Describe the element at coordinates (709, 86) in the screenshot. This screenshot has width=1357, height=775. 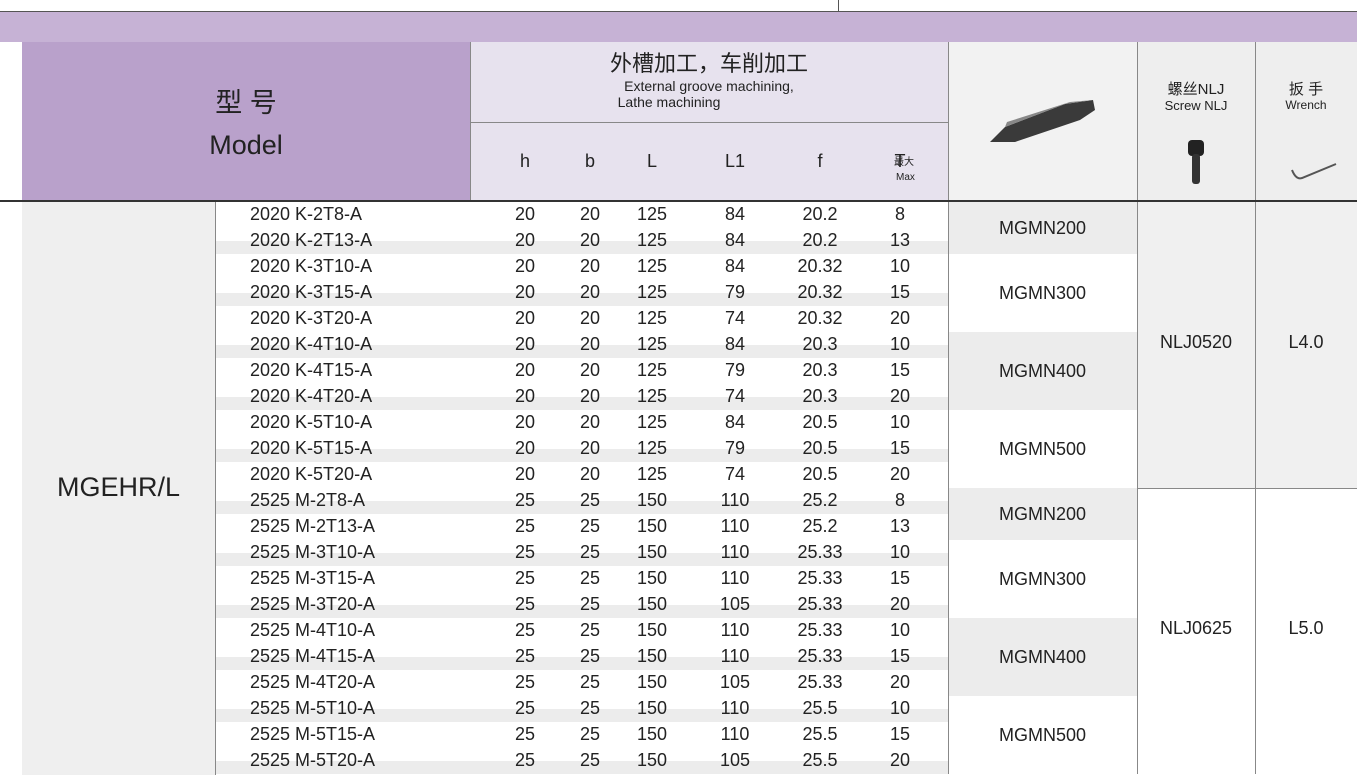
I see `group-en: External groove machining,` at that location.